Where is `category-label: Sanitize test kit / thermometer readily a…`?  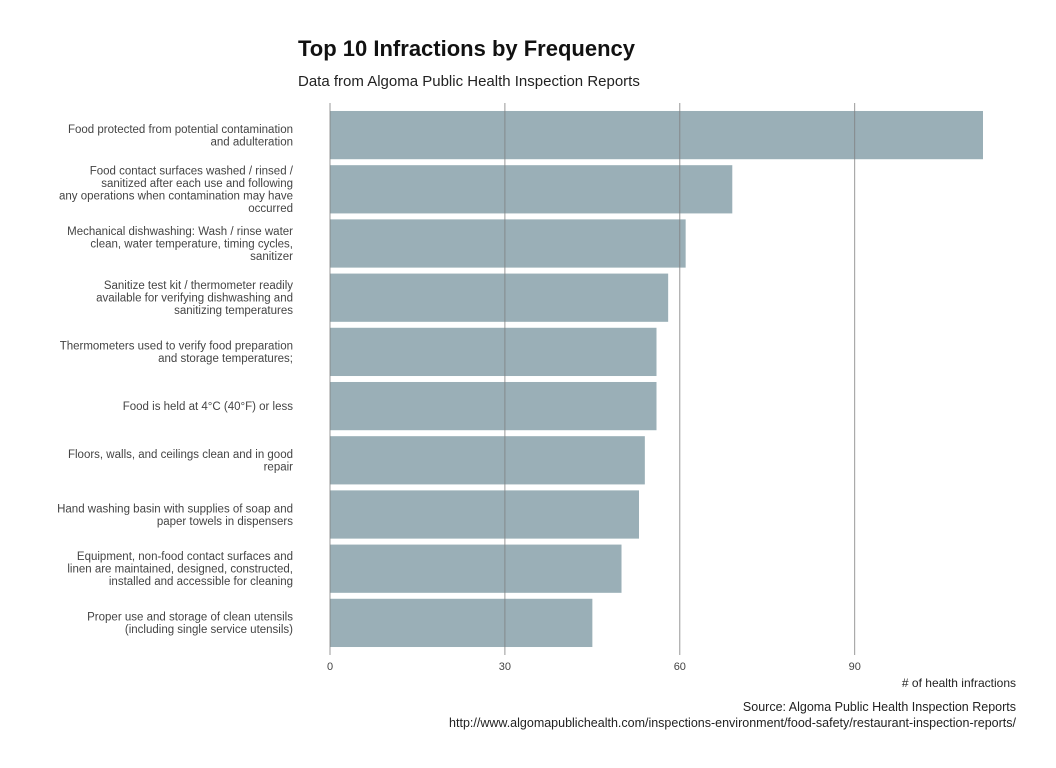
category-label: Sanitize test kit / thermometer readily a… is located at coordinates (194, 298).